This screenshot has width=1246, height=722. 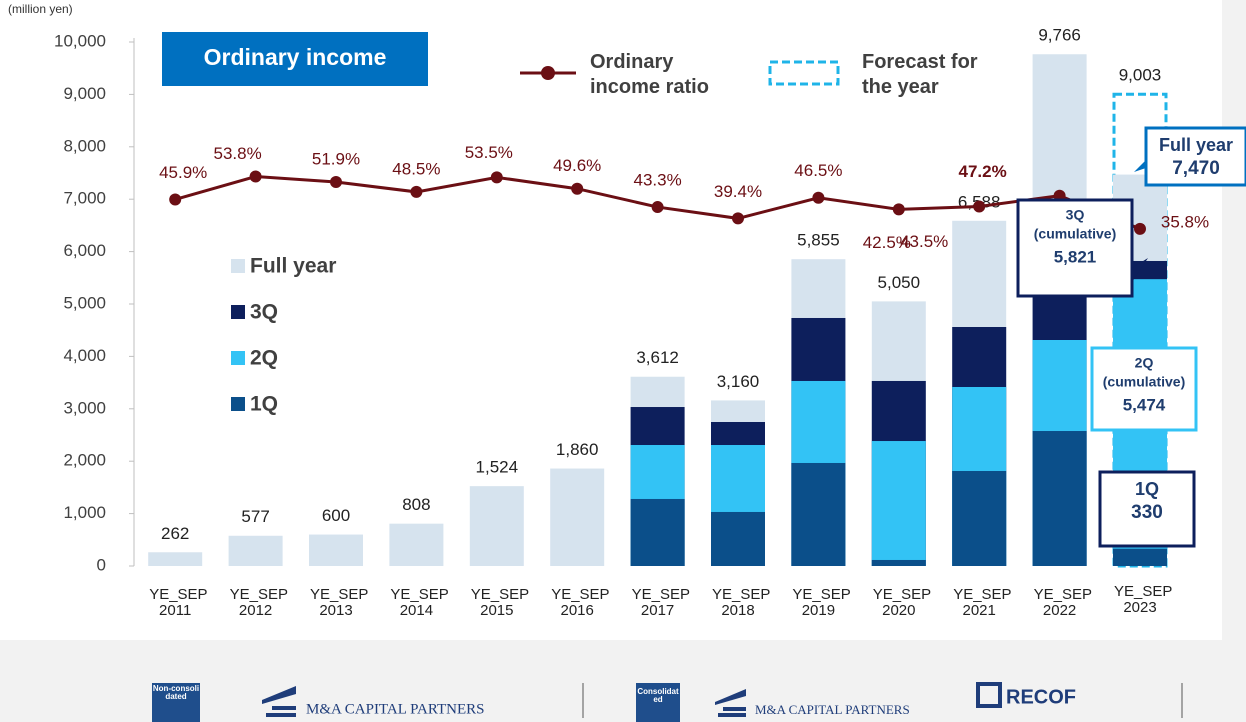 What do you see at coordinates (84, 407) in the screenshot?
I see `y-tick-label: 3,000` at bounding box center [84, 407].